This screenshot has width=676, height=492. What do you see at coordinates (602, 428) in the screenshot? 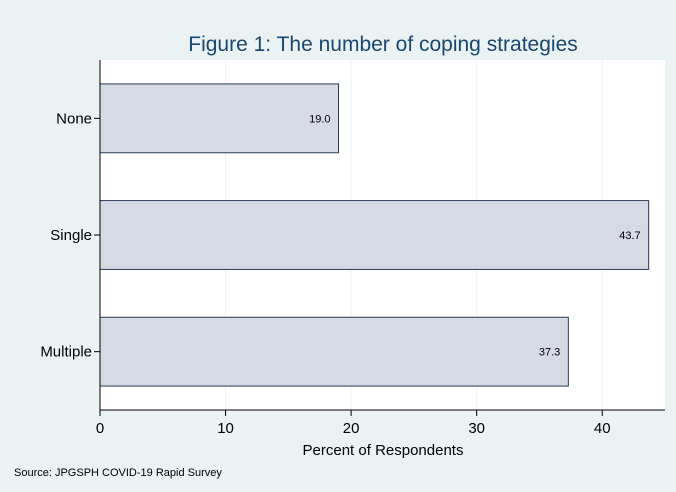
I see `x-tick-label: 40` at bounding box center [602, 428].